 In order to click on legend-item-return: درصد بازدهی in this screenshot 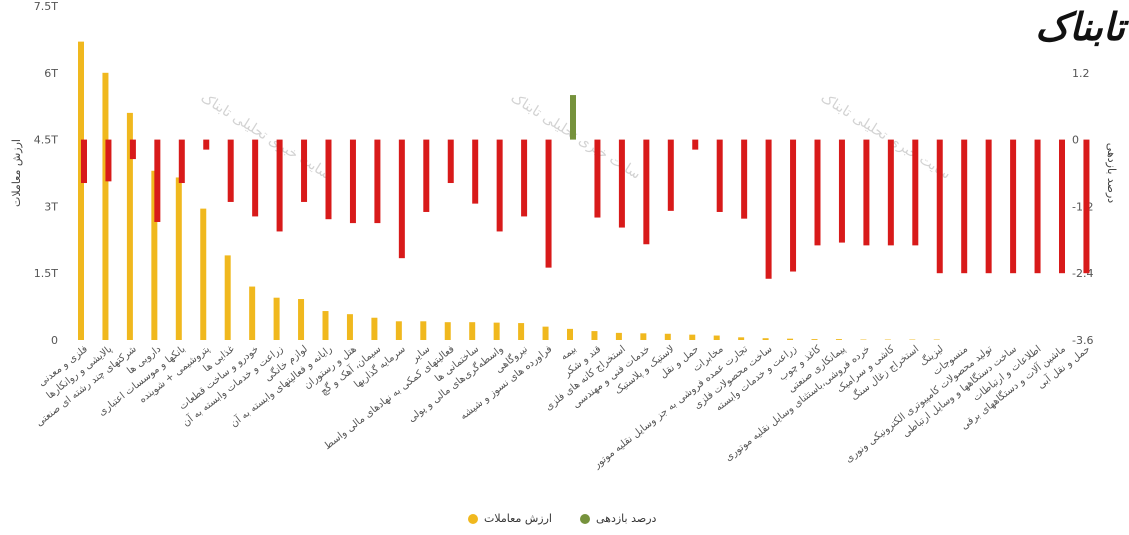, I will do `click(618, 518)`.